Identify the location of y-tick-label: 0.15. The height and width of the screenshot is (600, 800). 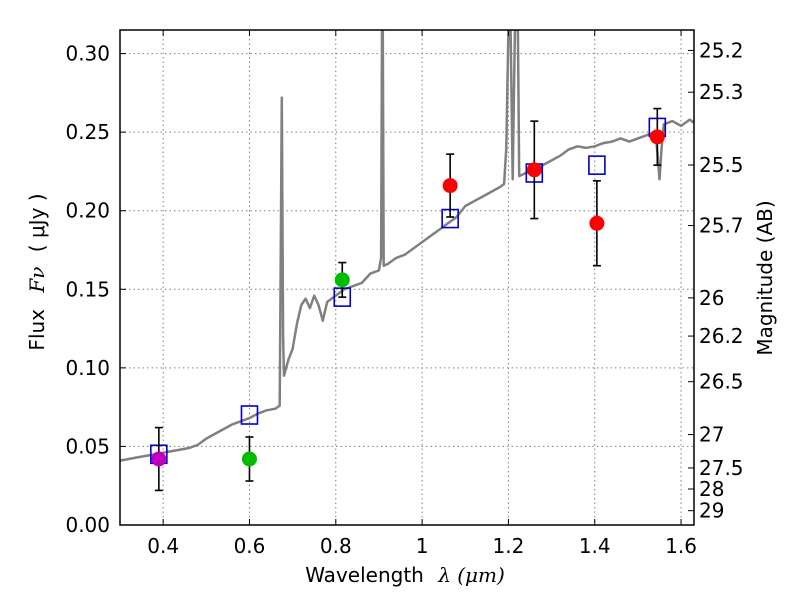
(87, 289).